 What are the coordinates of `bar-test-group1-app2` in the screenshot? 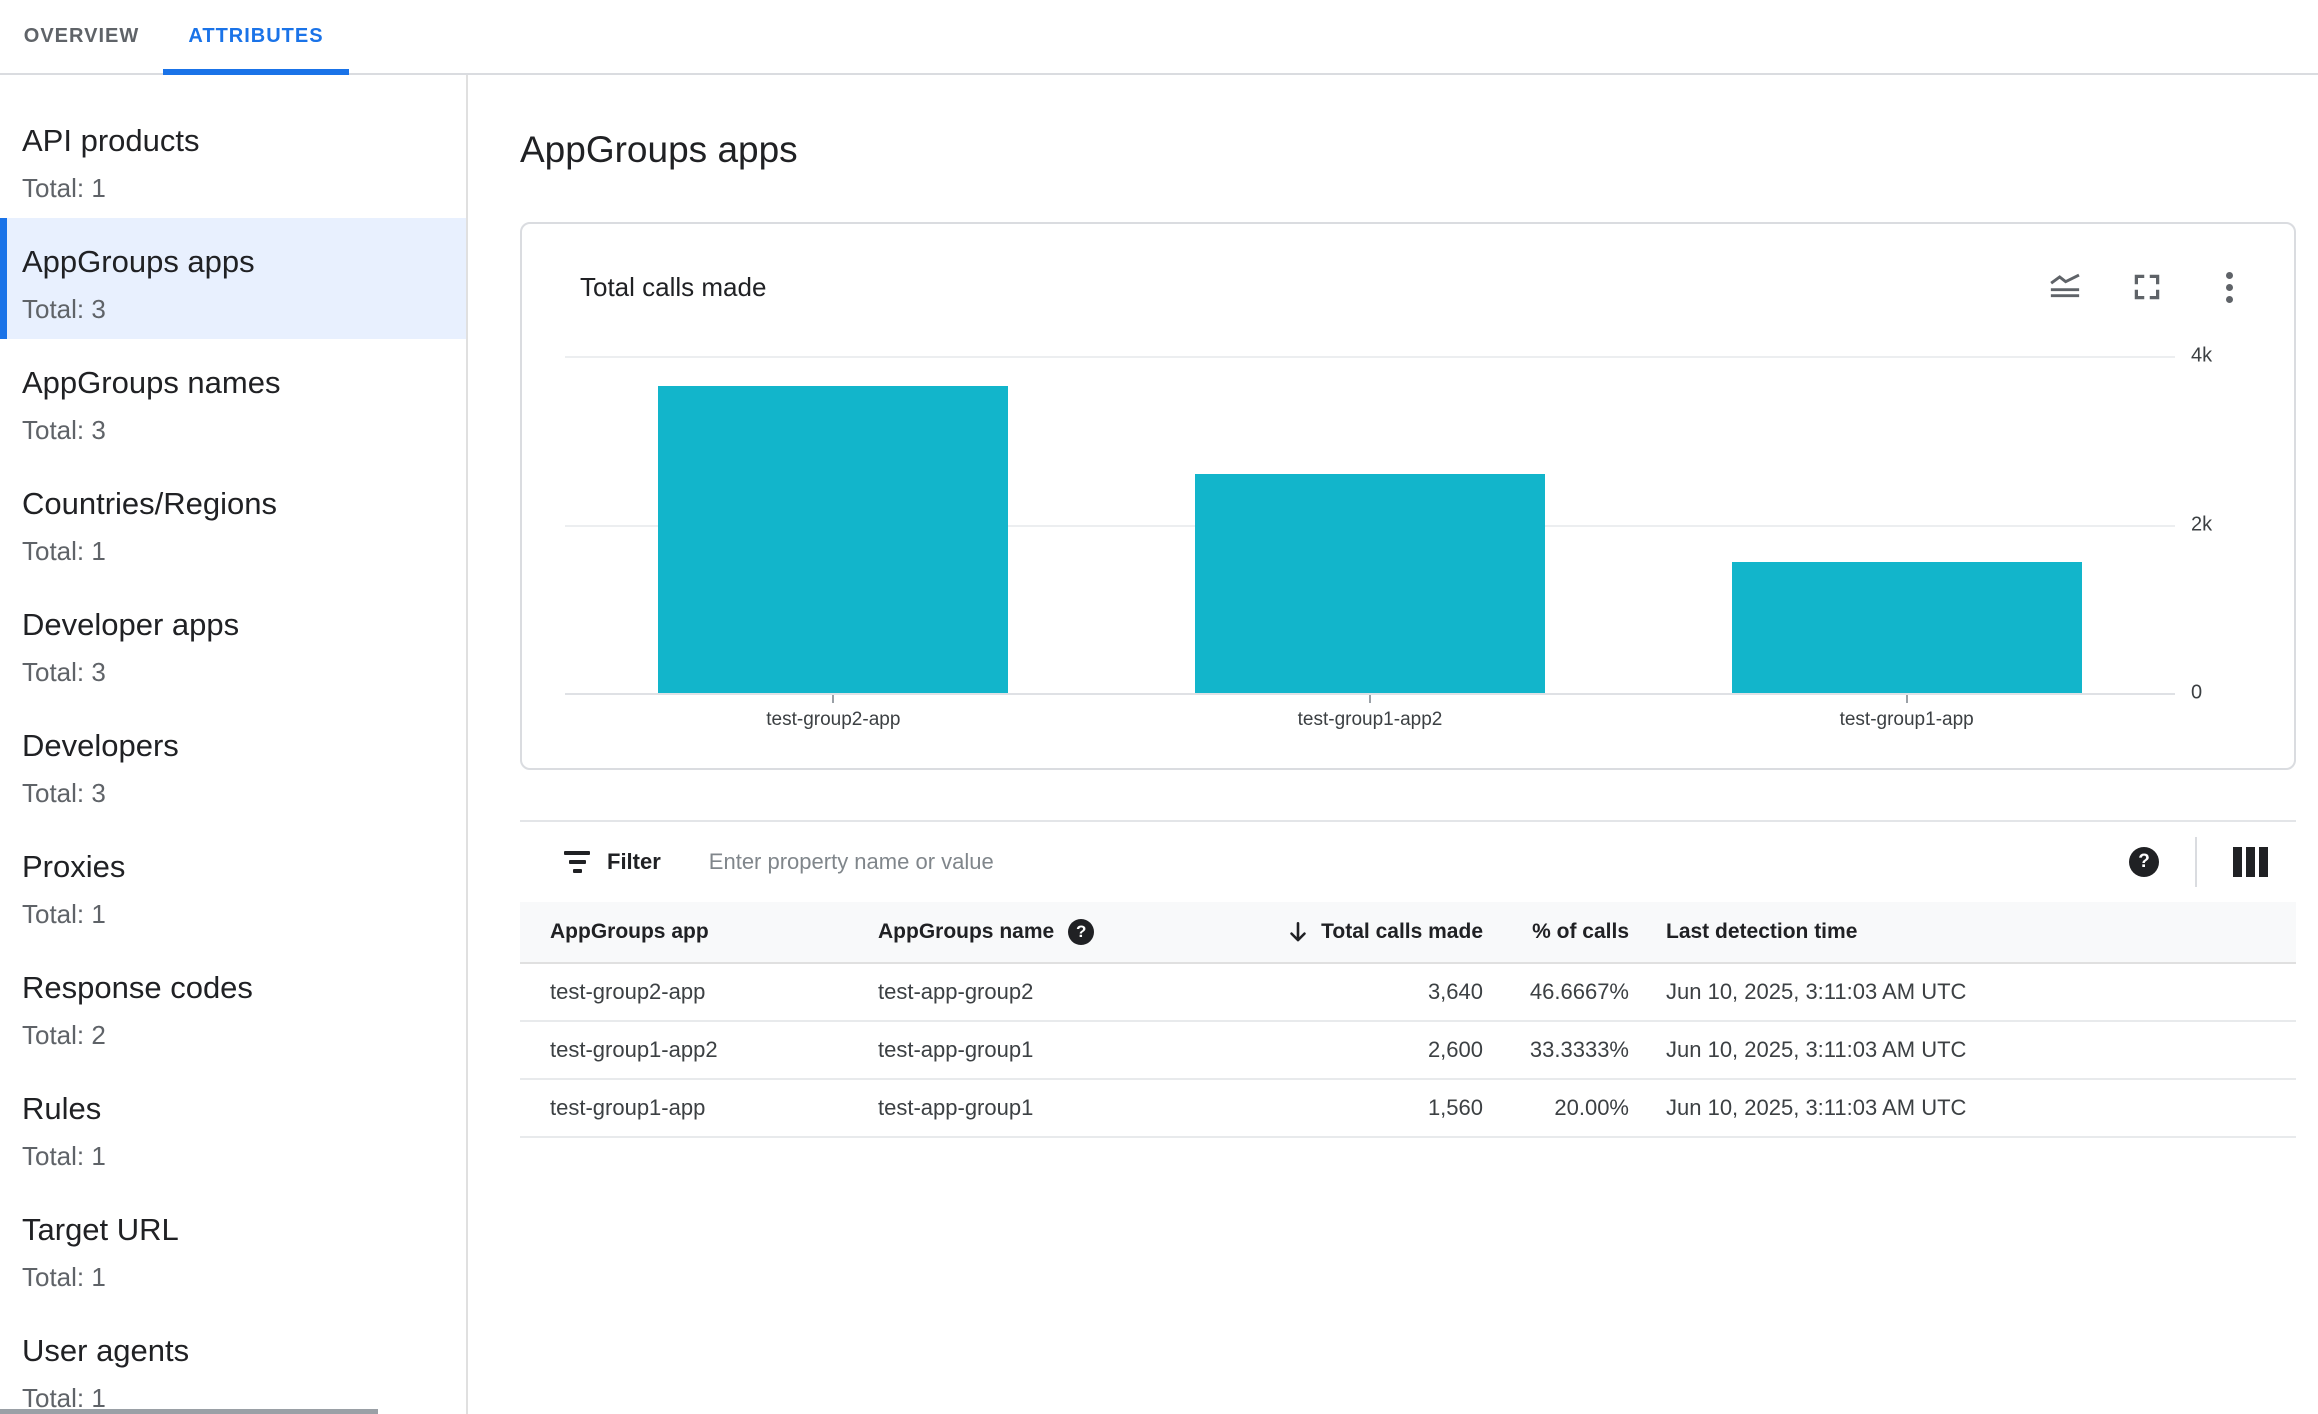 It's located at (1370, 583).